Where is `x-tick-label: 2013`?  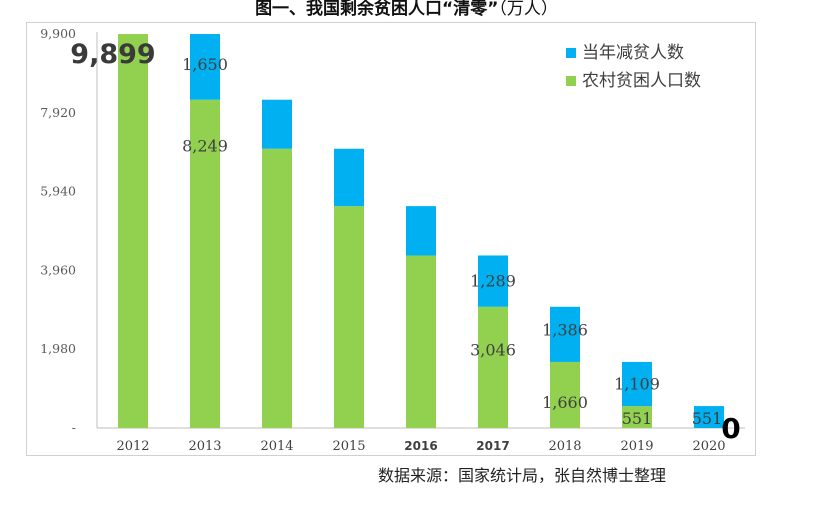
x-tick-label: 2013 is located at coordinates (204, 446).